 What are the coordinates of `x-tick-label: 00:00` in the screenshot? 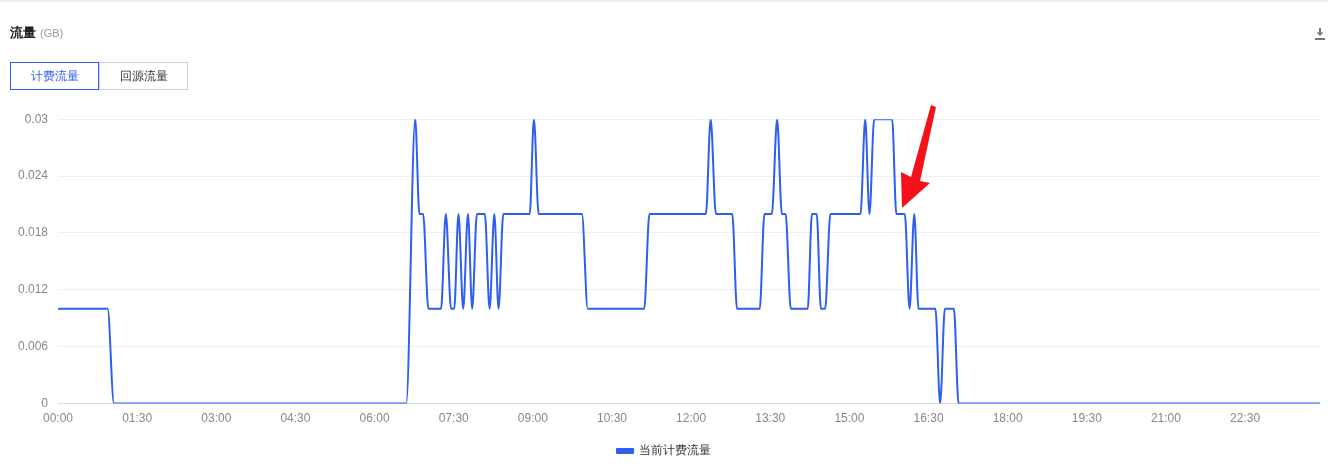 It's located at (58, 418).